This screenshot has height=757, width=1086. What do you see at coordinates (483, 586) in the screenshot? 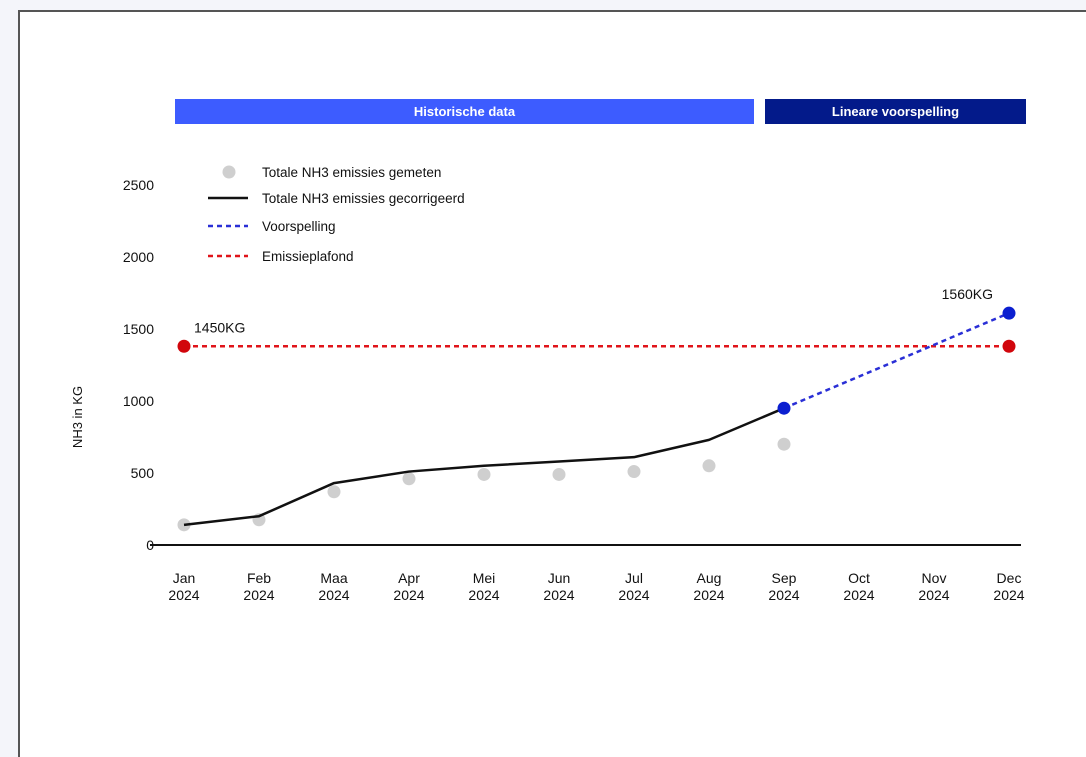
I see `x-tick-label: Mei 2024` at bounding box center [483, 586].